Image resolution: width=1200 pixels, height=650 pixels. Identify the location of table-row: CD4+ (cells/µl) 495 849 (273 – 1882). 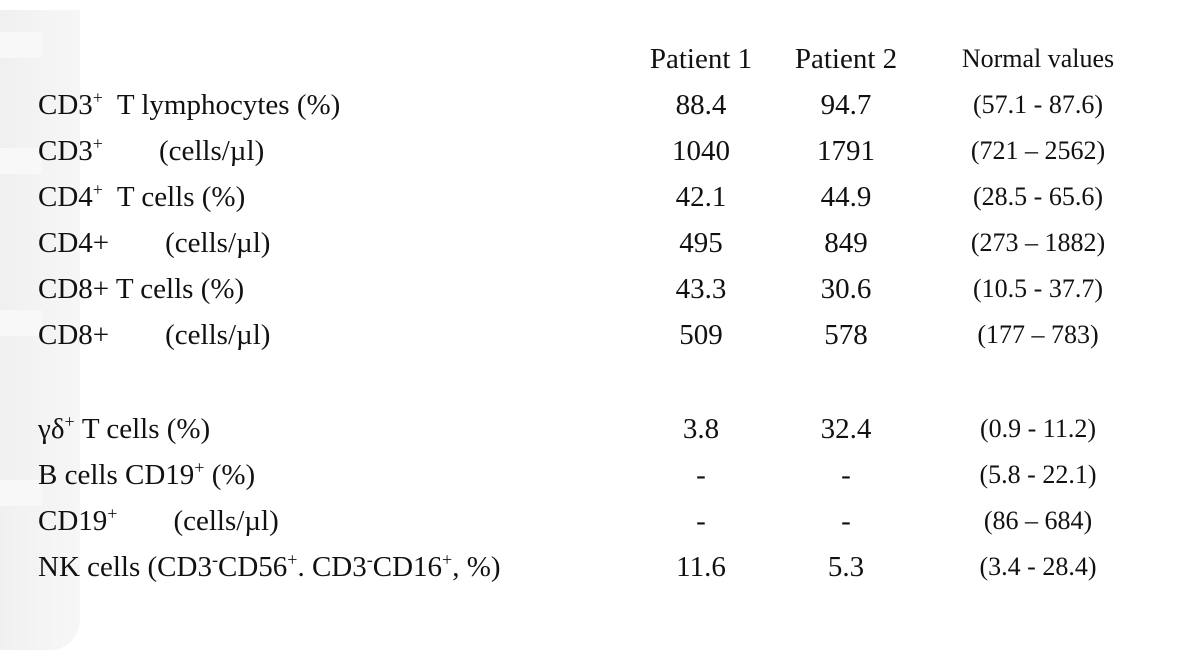
(599, 243).